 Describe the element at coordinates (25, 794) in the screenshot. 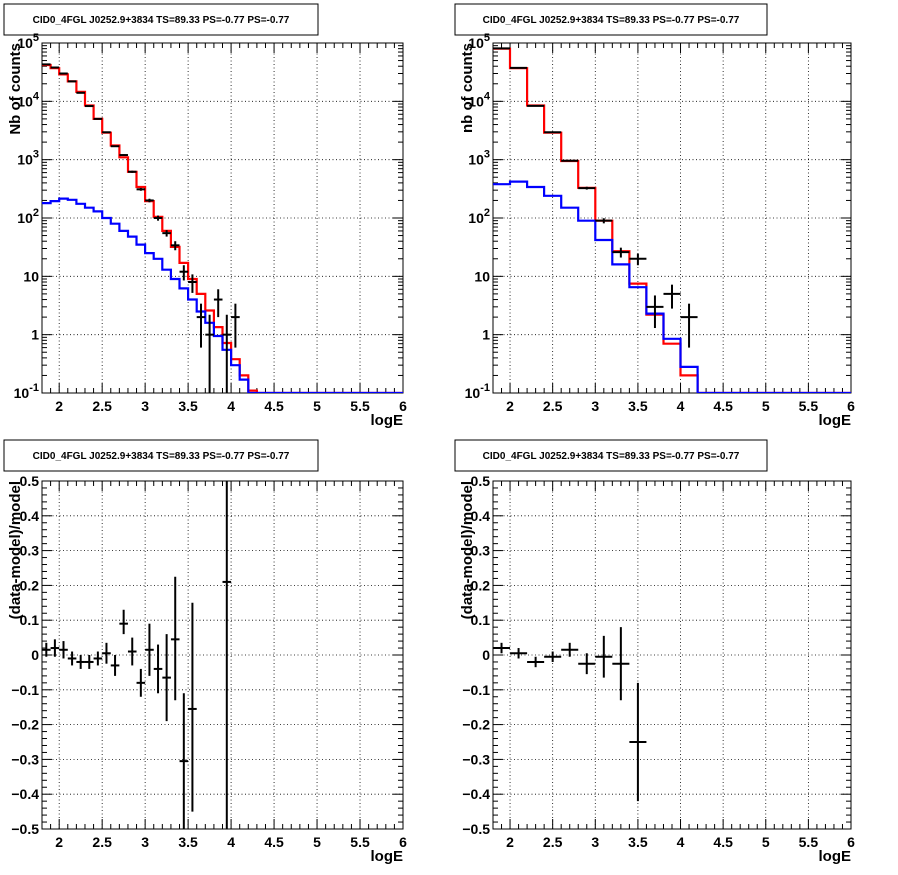

I see `y-tick-label: −0.4` at that location.